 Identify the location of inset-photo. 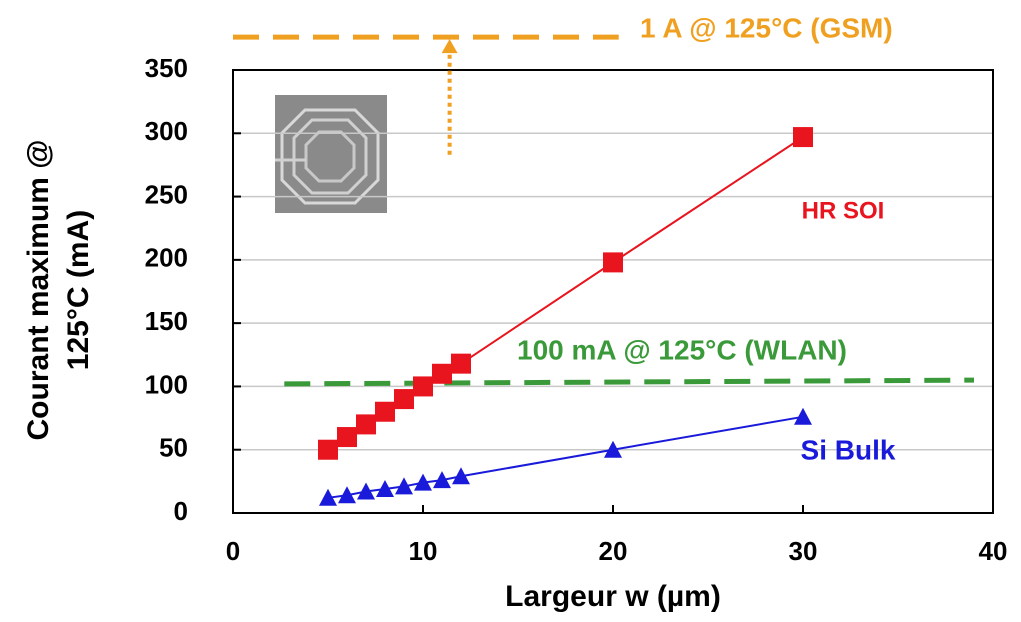
(331, 154).